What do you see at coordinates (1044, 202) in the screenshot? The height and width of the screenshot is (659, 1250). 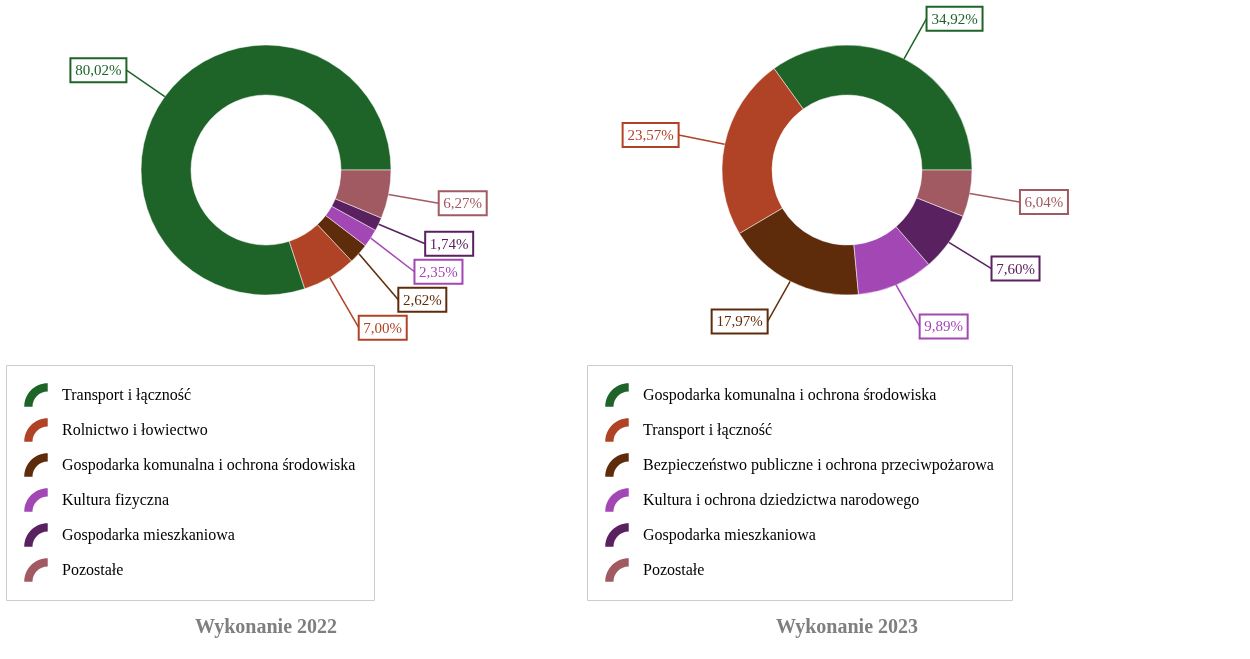 I see `data-label: 6,04%` at bounding box center [1044, 202].